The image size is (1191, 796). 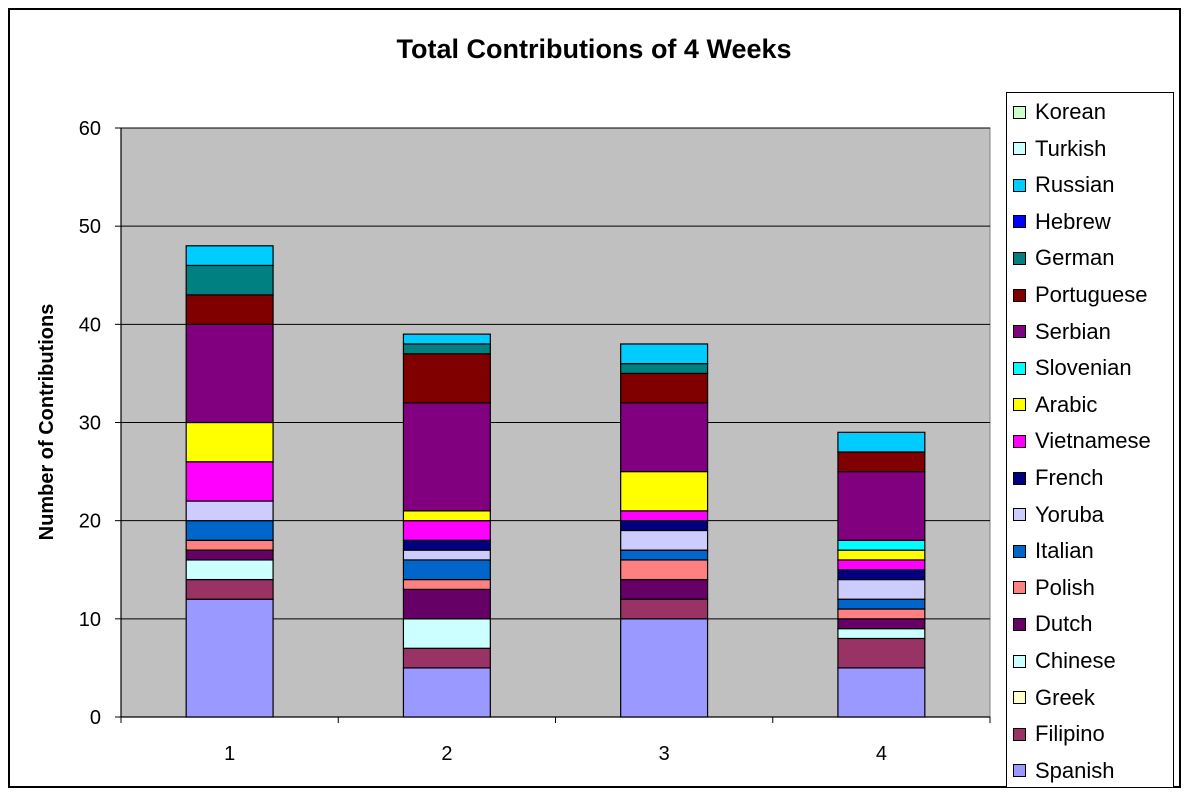 What do you see at coordinates (1070, 111) in the screenshot?
I see `legend-label: Korean` at bounding box center [1070, 111].